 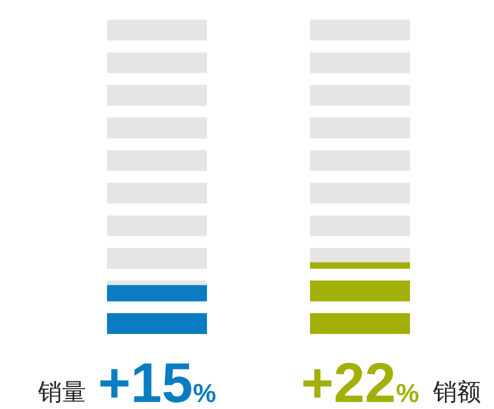 I want to click on x-tick-label: 销额, so click(x=457, y=392).